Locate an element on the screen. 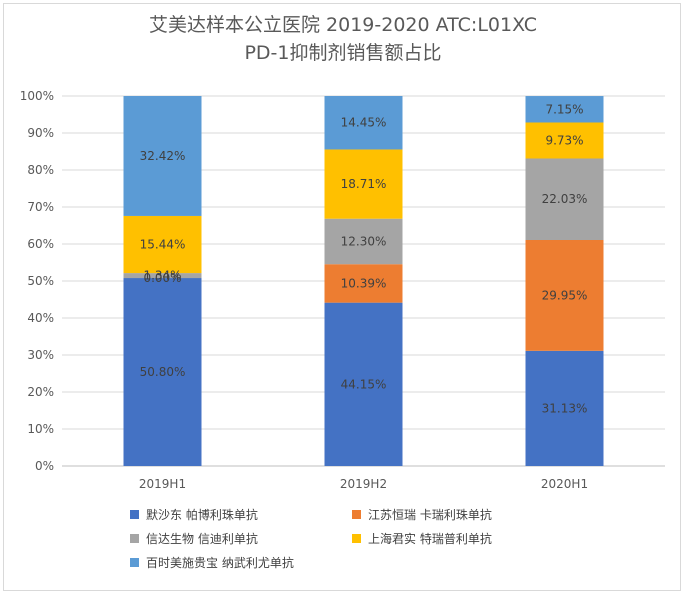 This screenshot has width=686, height=596. y-tick-label: 10% is located at coordinates (40, 429).